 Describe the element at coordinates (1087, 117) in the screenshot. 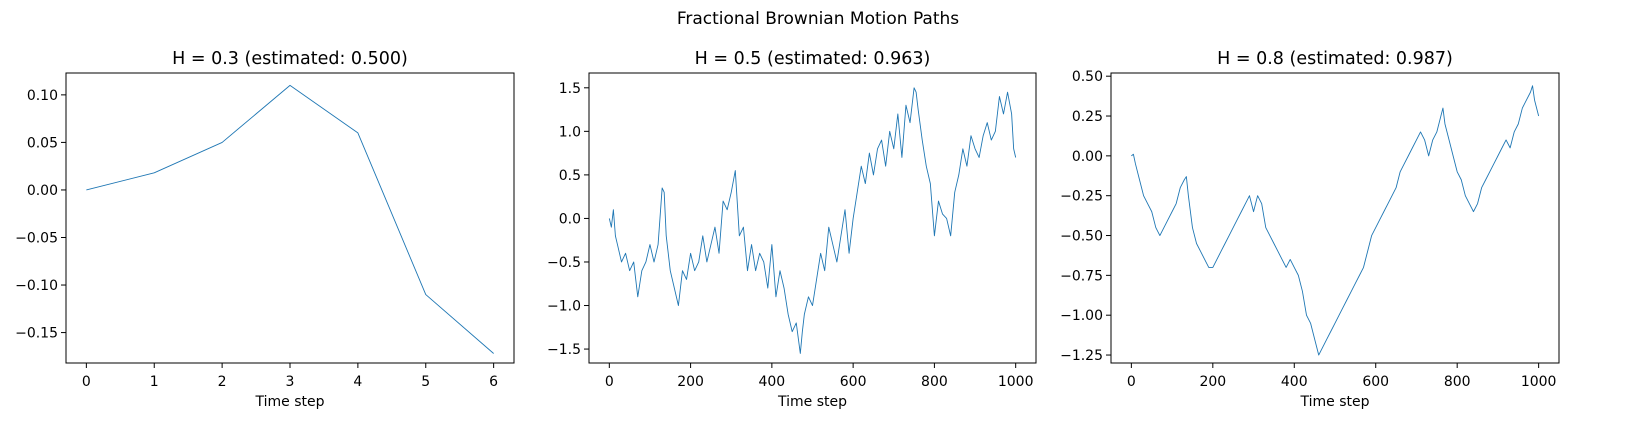

I see `y-tick-label: 0.25` at that location.